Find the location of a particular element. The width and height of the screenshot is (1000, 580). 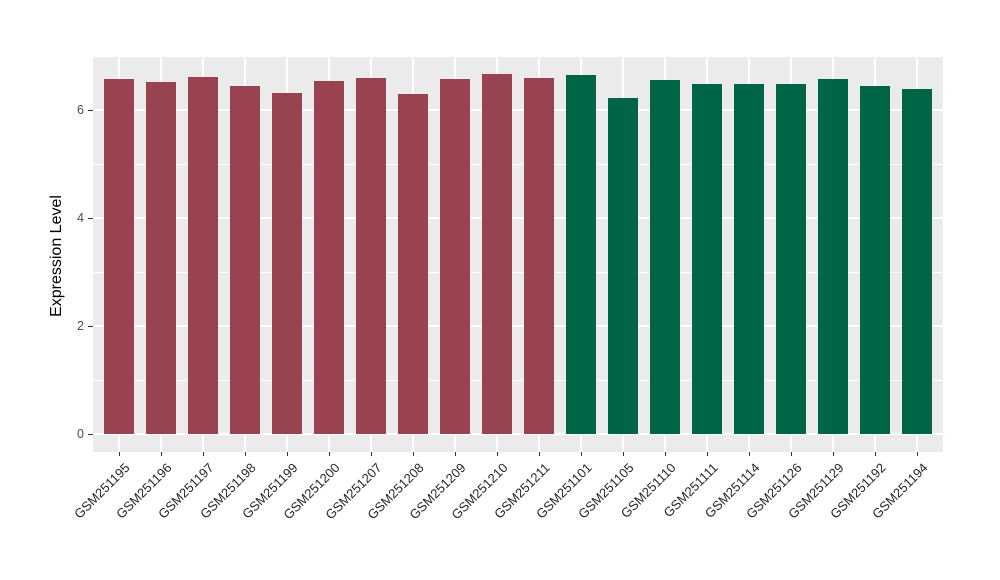

bar-GSM251207 is located at coordinates (371, 255).